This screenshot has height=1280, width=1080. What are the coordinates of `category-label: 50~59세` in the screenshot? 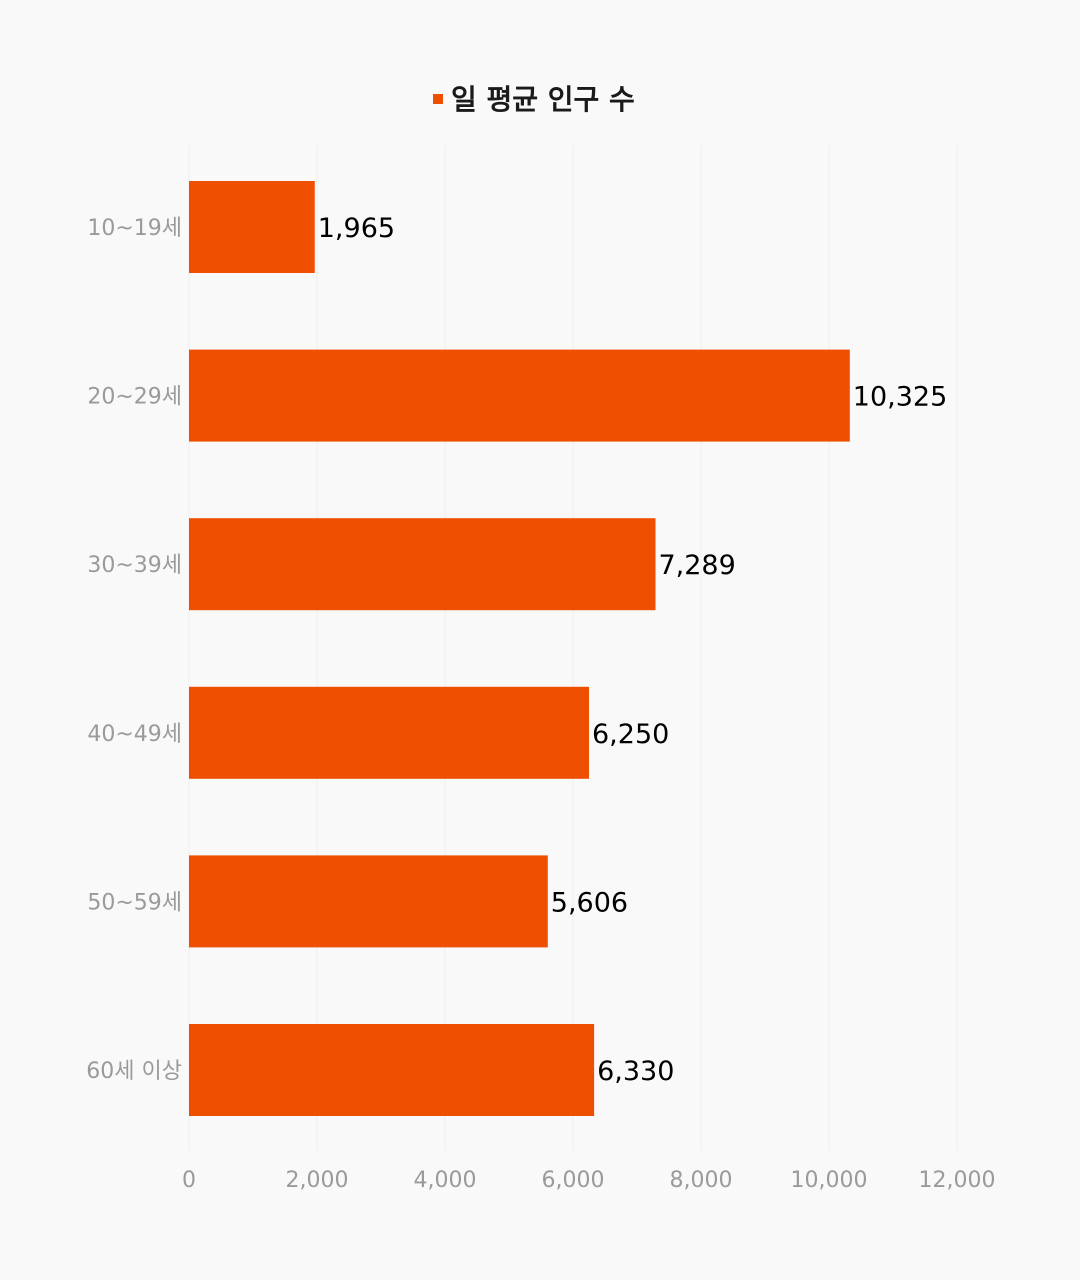 It's located at (134, 902).